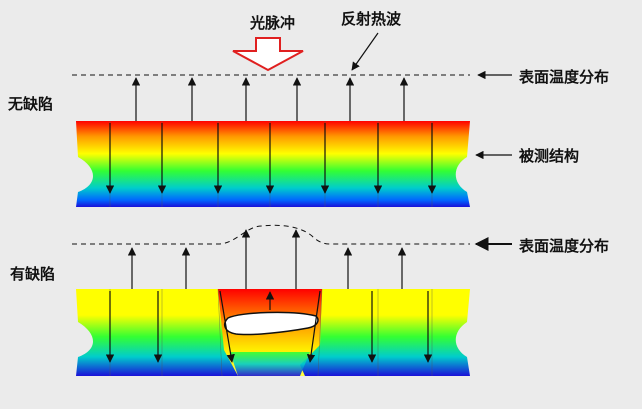 The height and width of the screenshot is (409, 642). Describe the element at coordinates (371, 19) in the screenshot. I see `label-reflected-heat-wave: 反射热波` at that location.